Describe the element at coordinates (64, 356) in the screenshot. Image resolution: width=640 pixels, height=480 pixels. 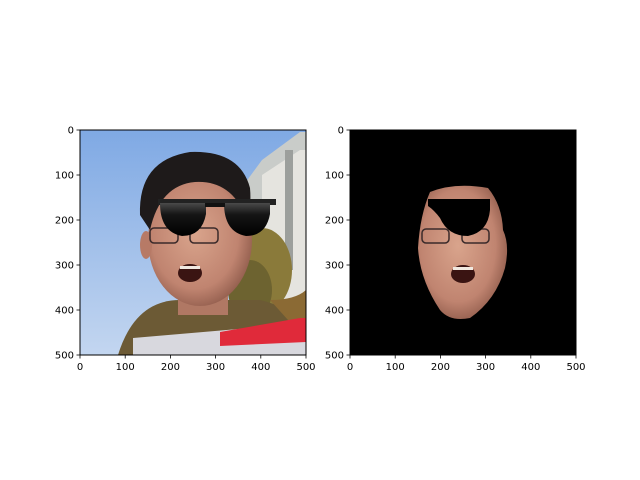
I see `left-ytick-label: 500` at that location.